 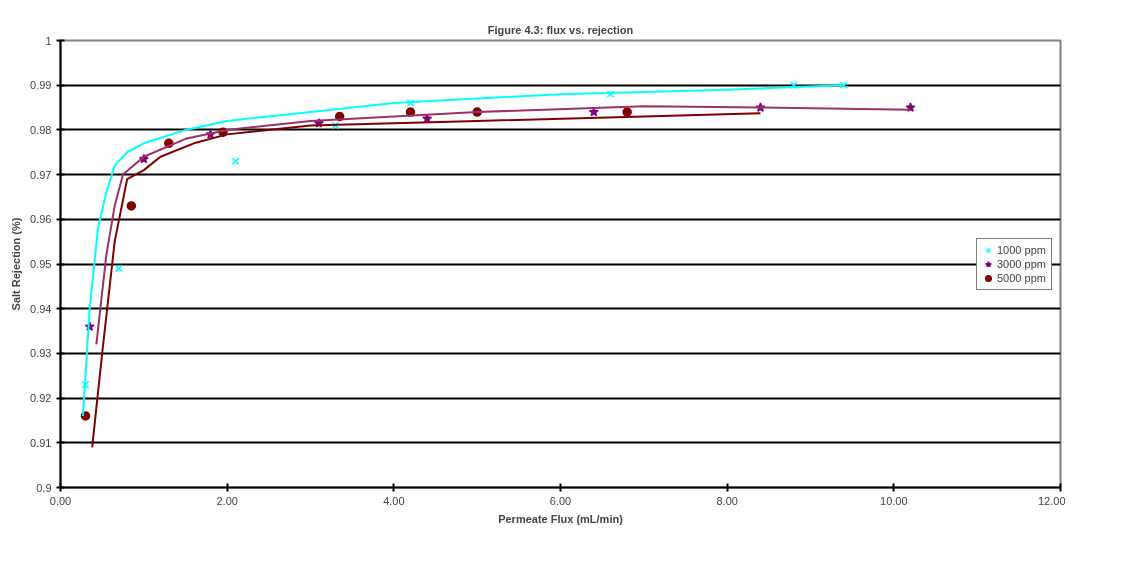 What do you see at coordinates (561, 518) in the screenshot?
I see `x-axis-title: Permeate Flux (mL/min)` at bounding box center [561, 518].